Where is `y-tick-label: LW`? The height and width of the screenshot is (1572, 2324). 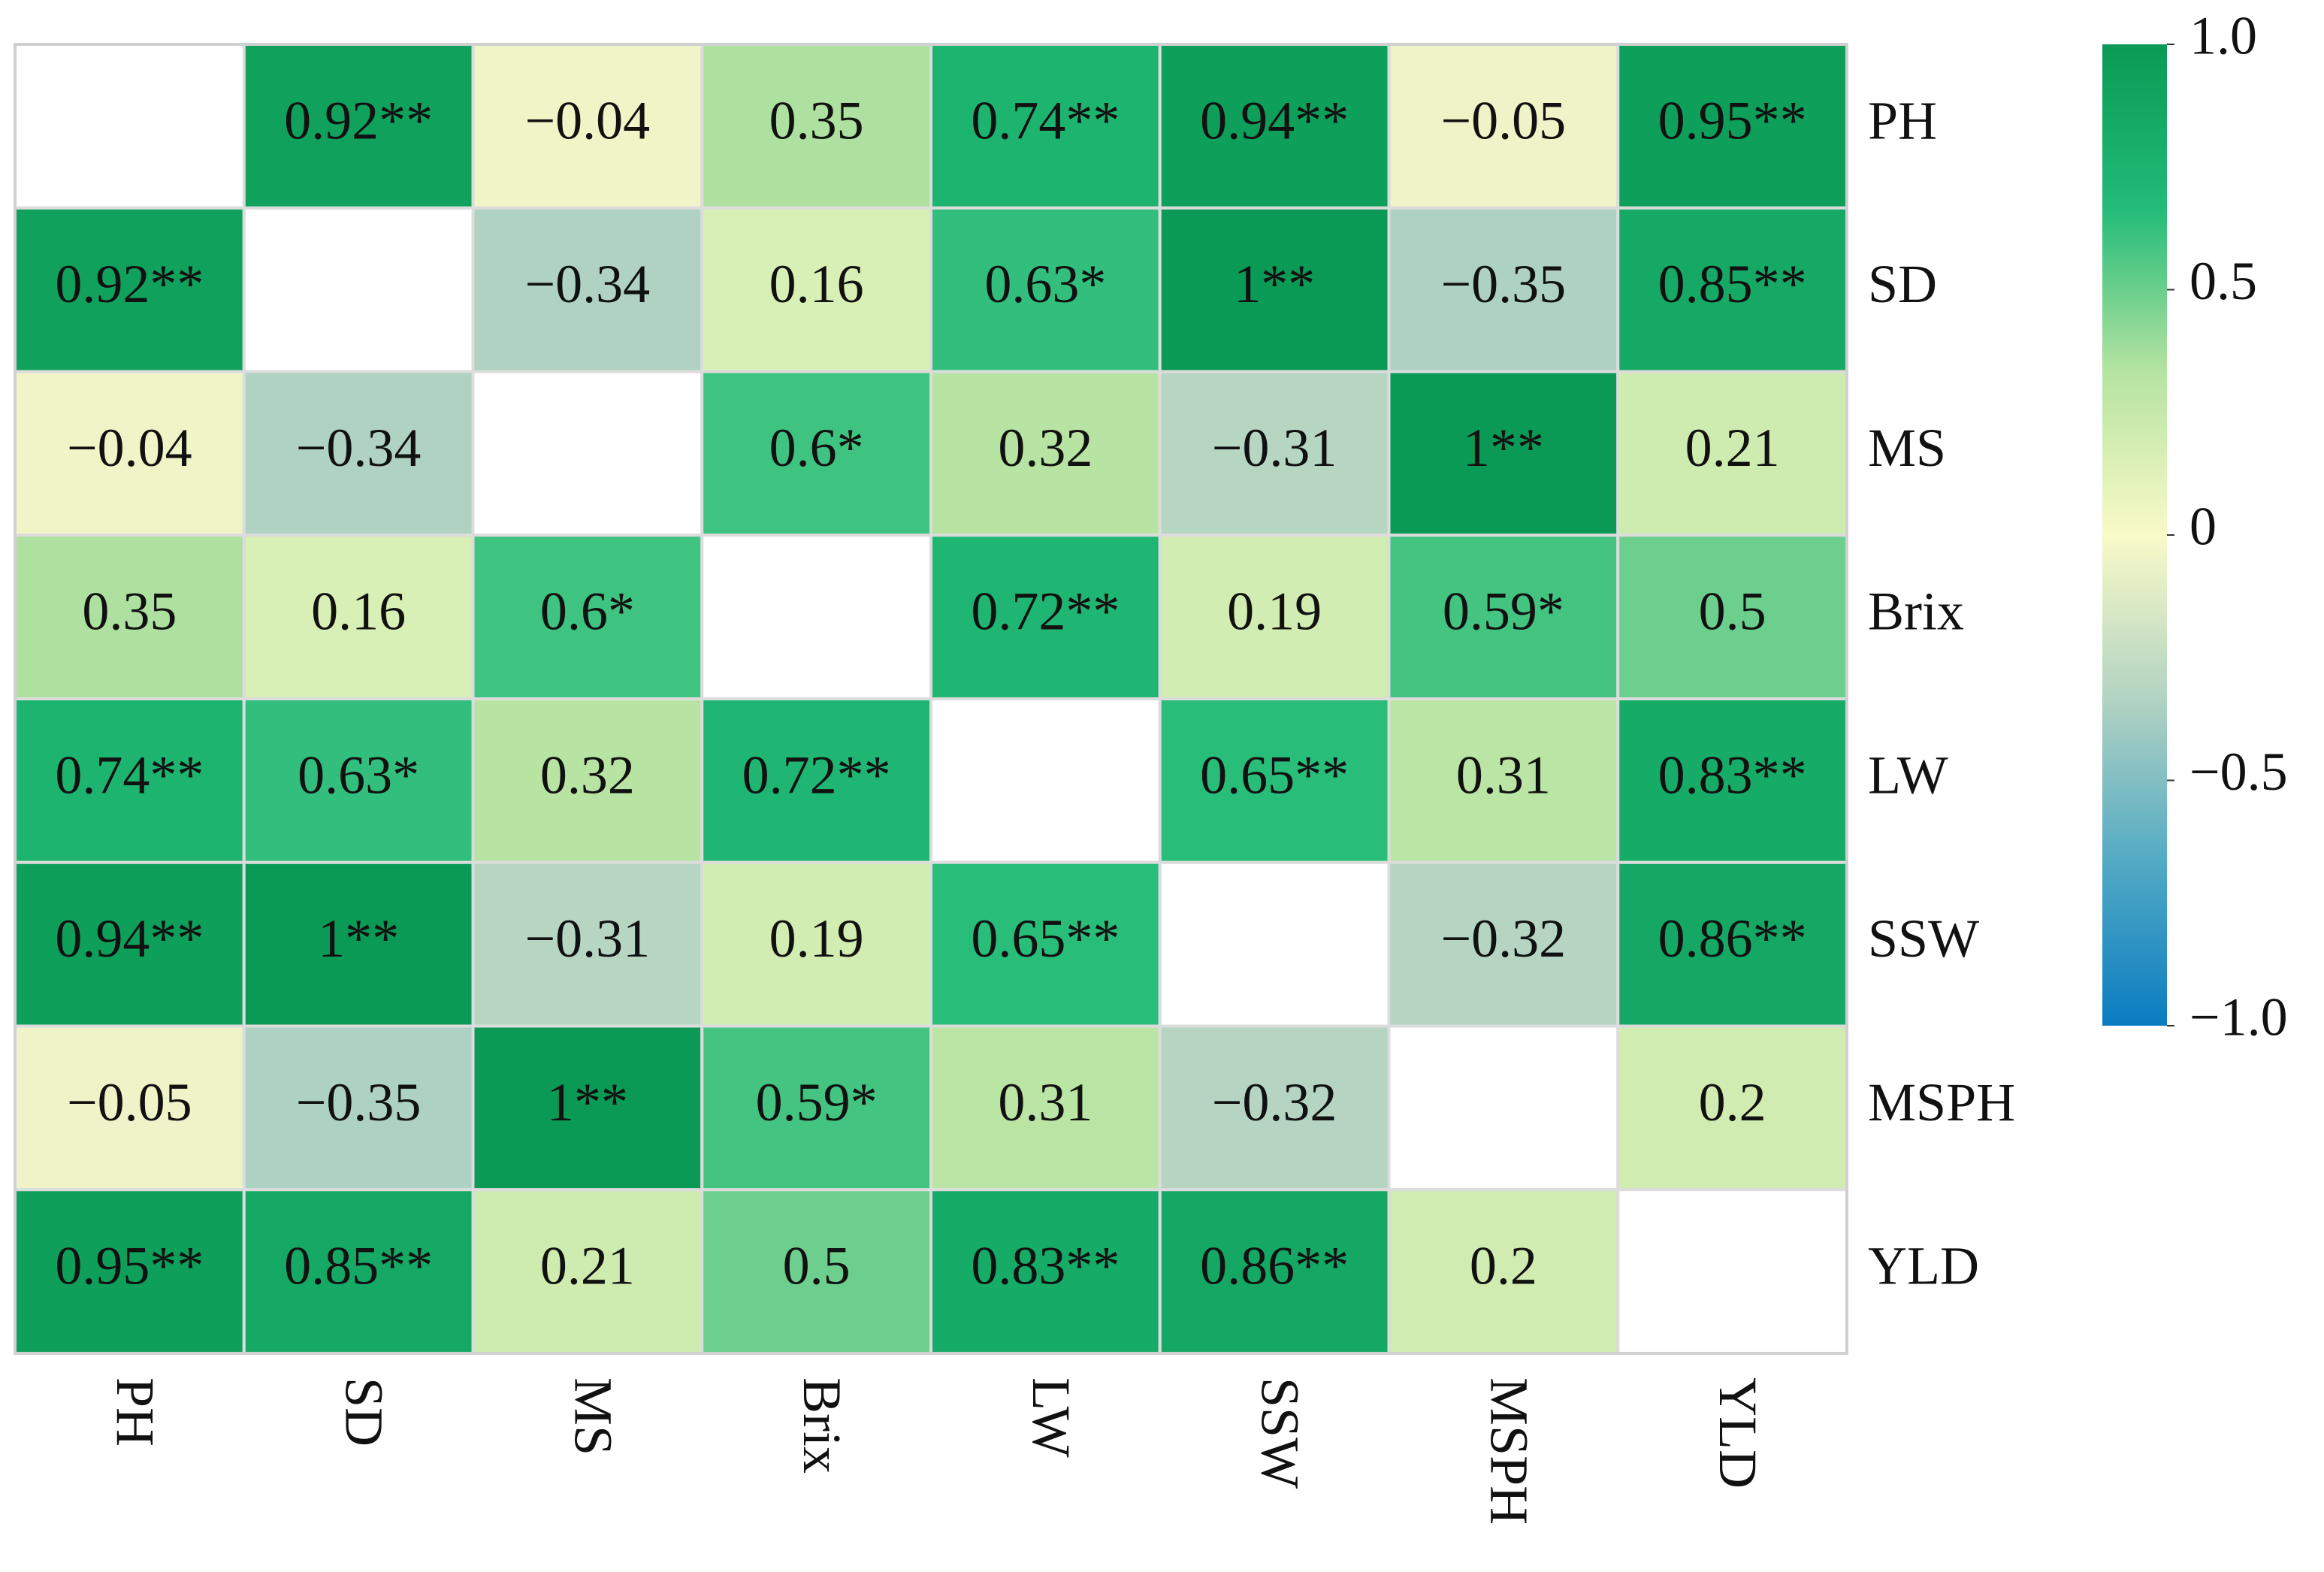
y-tick-label: LW is located at coordinates (1908, 775).